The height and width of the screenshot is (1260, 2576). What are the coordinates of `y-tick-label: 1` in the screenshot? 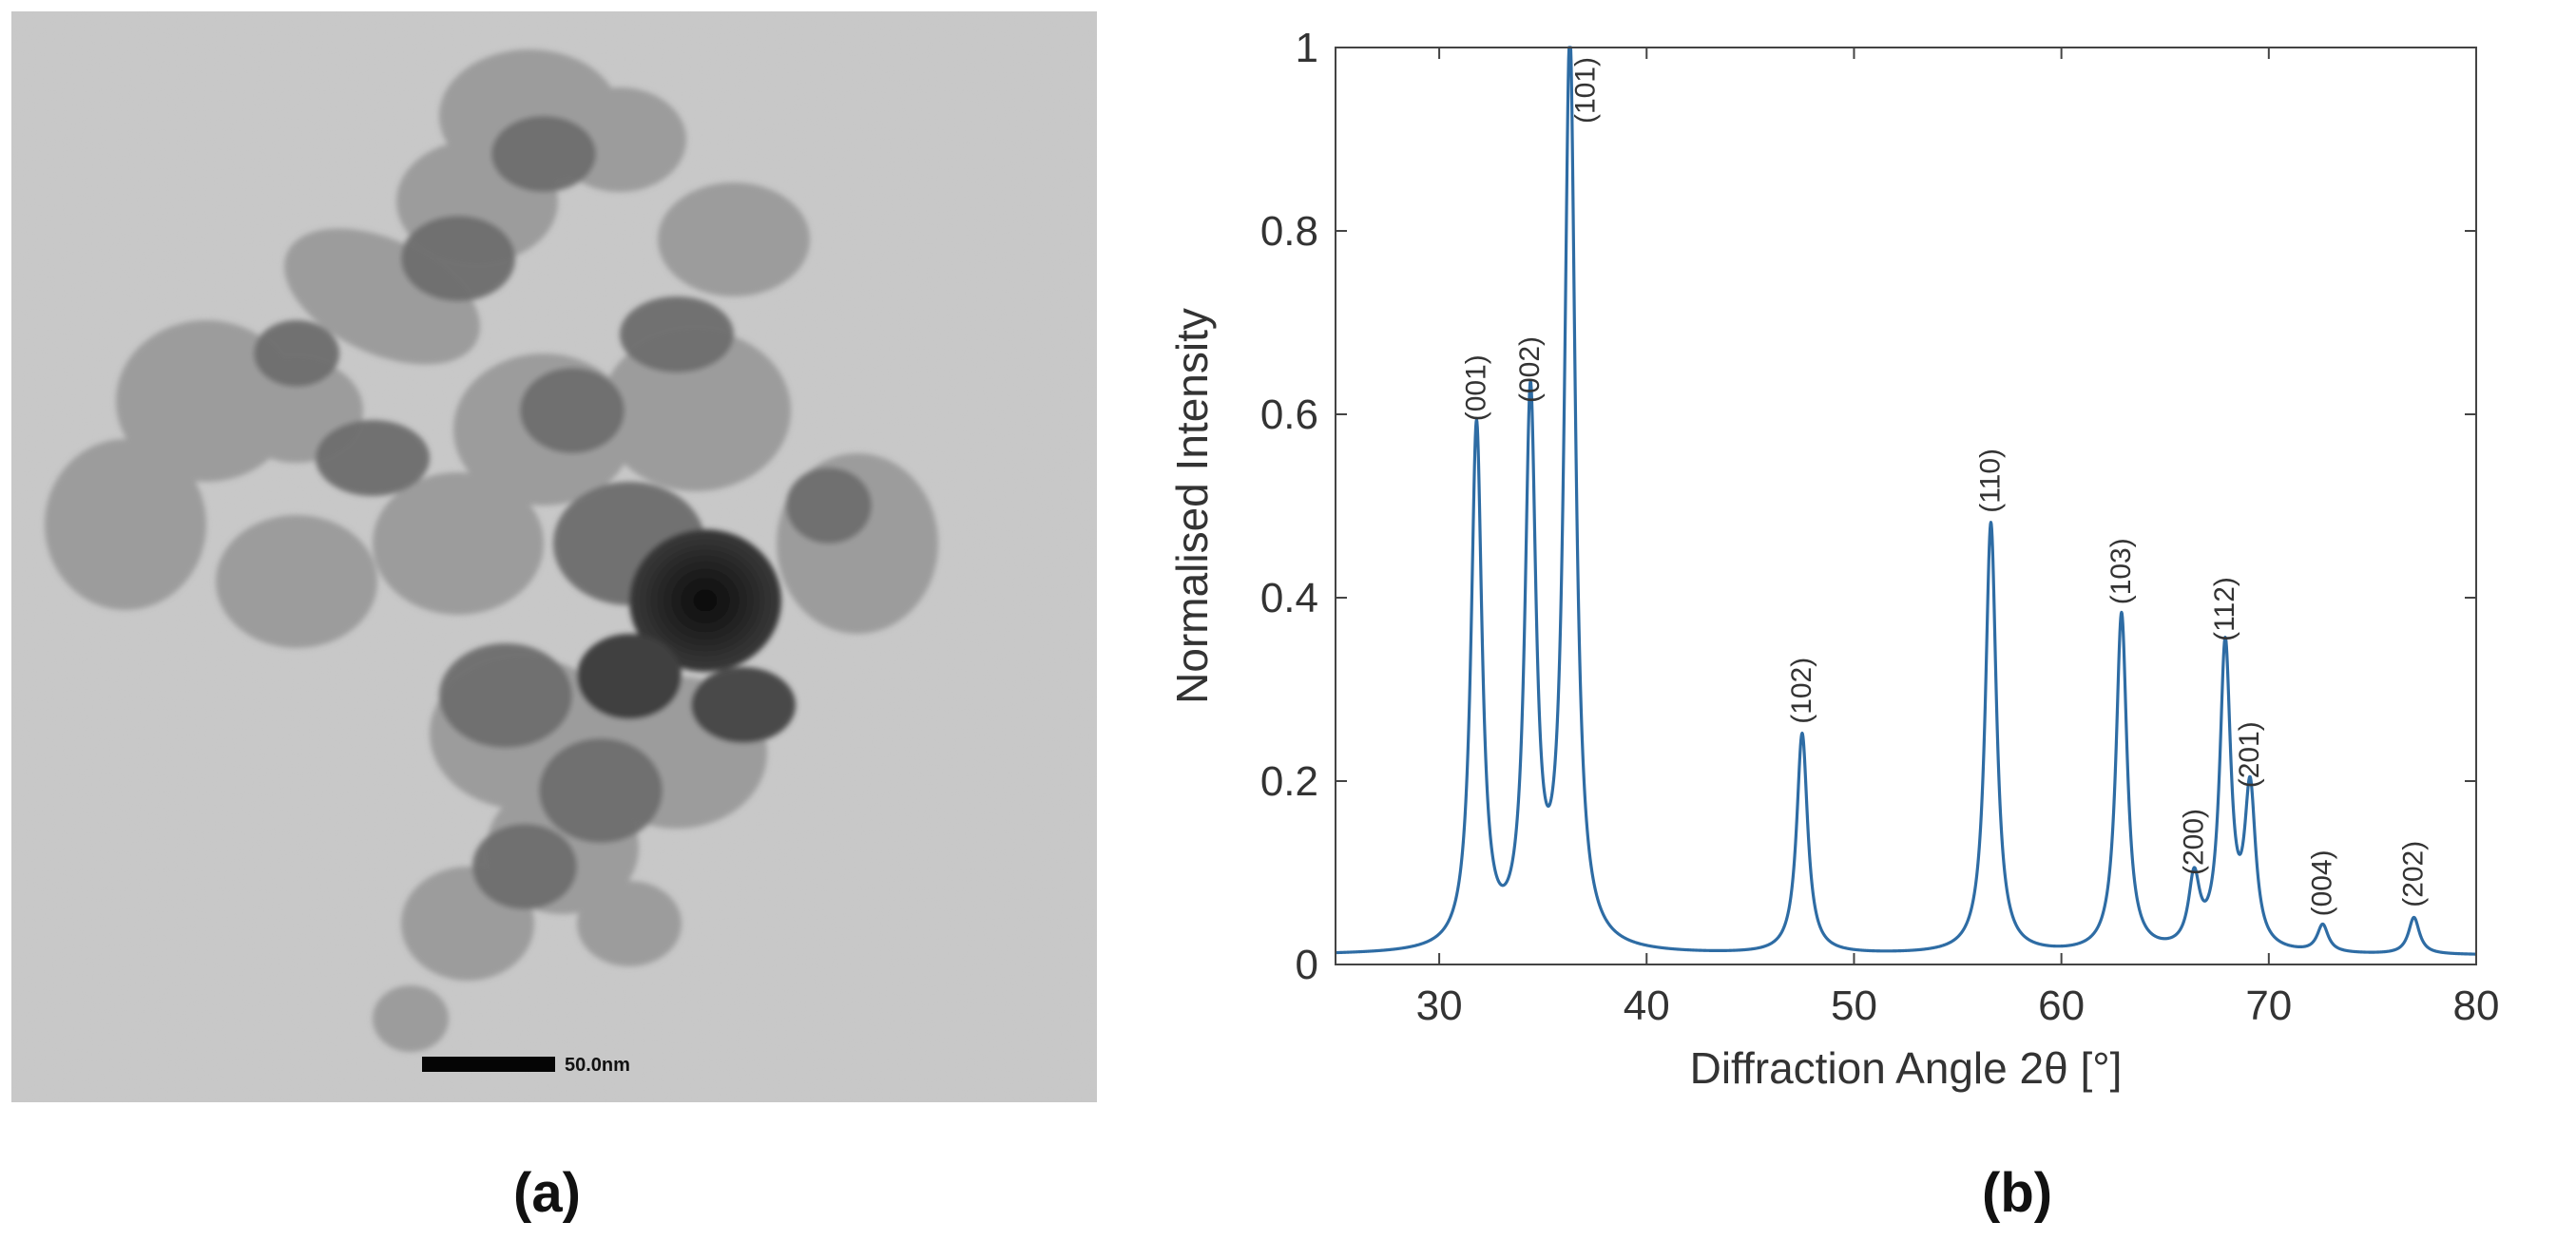 It's located at (1307, 48).